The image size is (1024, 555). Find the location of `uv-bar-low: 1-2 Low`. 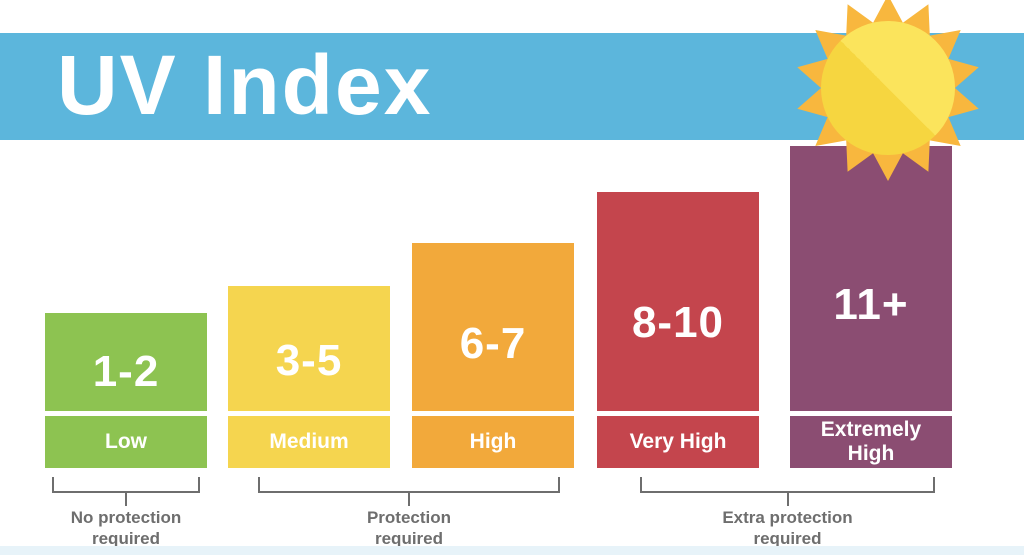

uv-bar-low: 1-2 Low is located at coordinates (126, 390).